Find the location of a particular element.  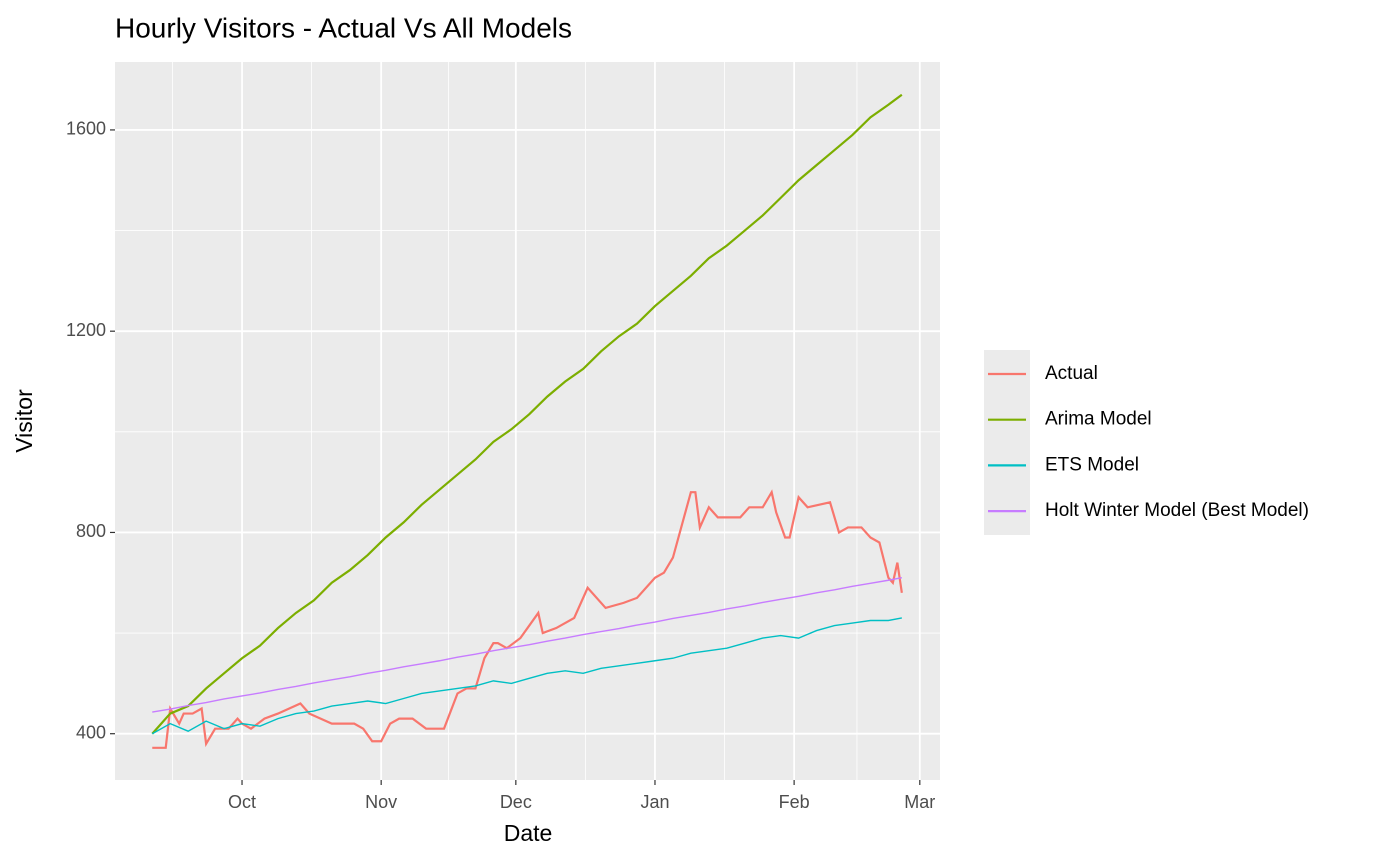

y-tick-label: 1600 is located at coordinates (86, 129).